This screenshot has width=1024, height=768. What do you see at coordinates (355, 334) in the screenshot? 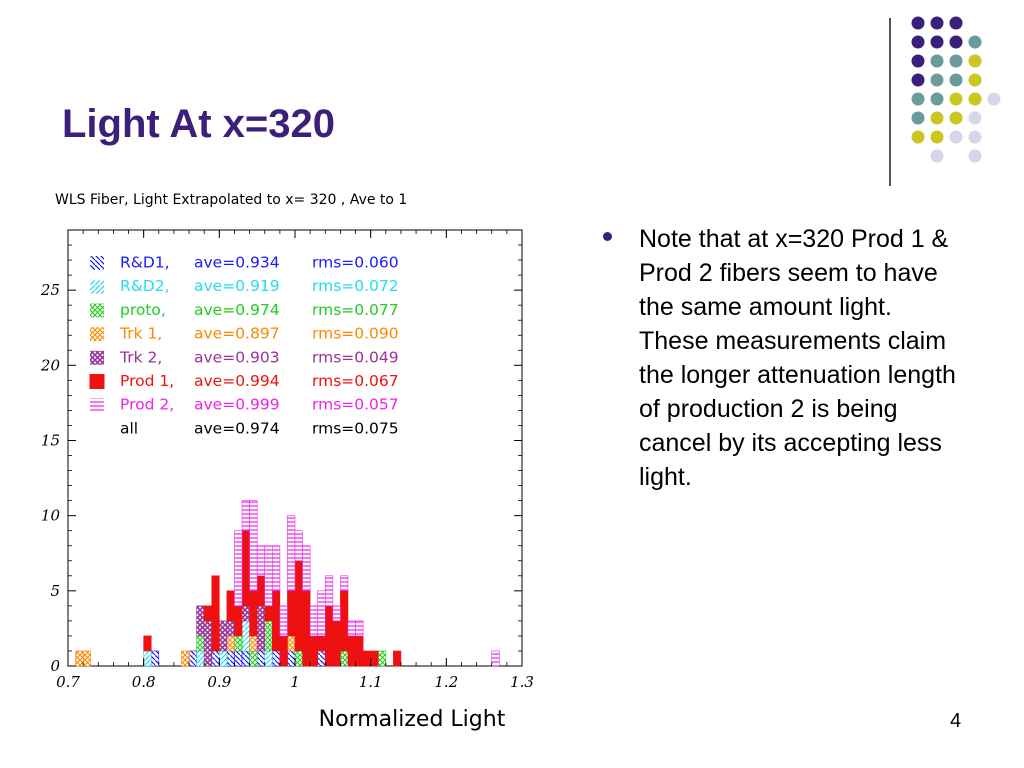
I see `legend-rms: rms=0.090` at bounding box center [355, 334].